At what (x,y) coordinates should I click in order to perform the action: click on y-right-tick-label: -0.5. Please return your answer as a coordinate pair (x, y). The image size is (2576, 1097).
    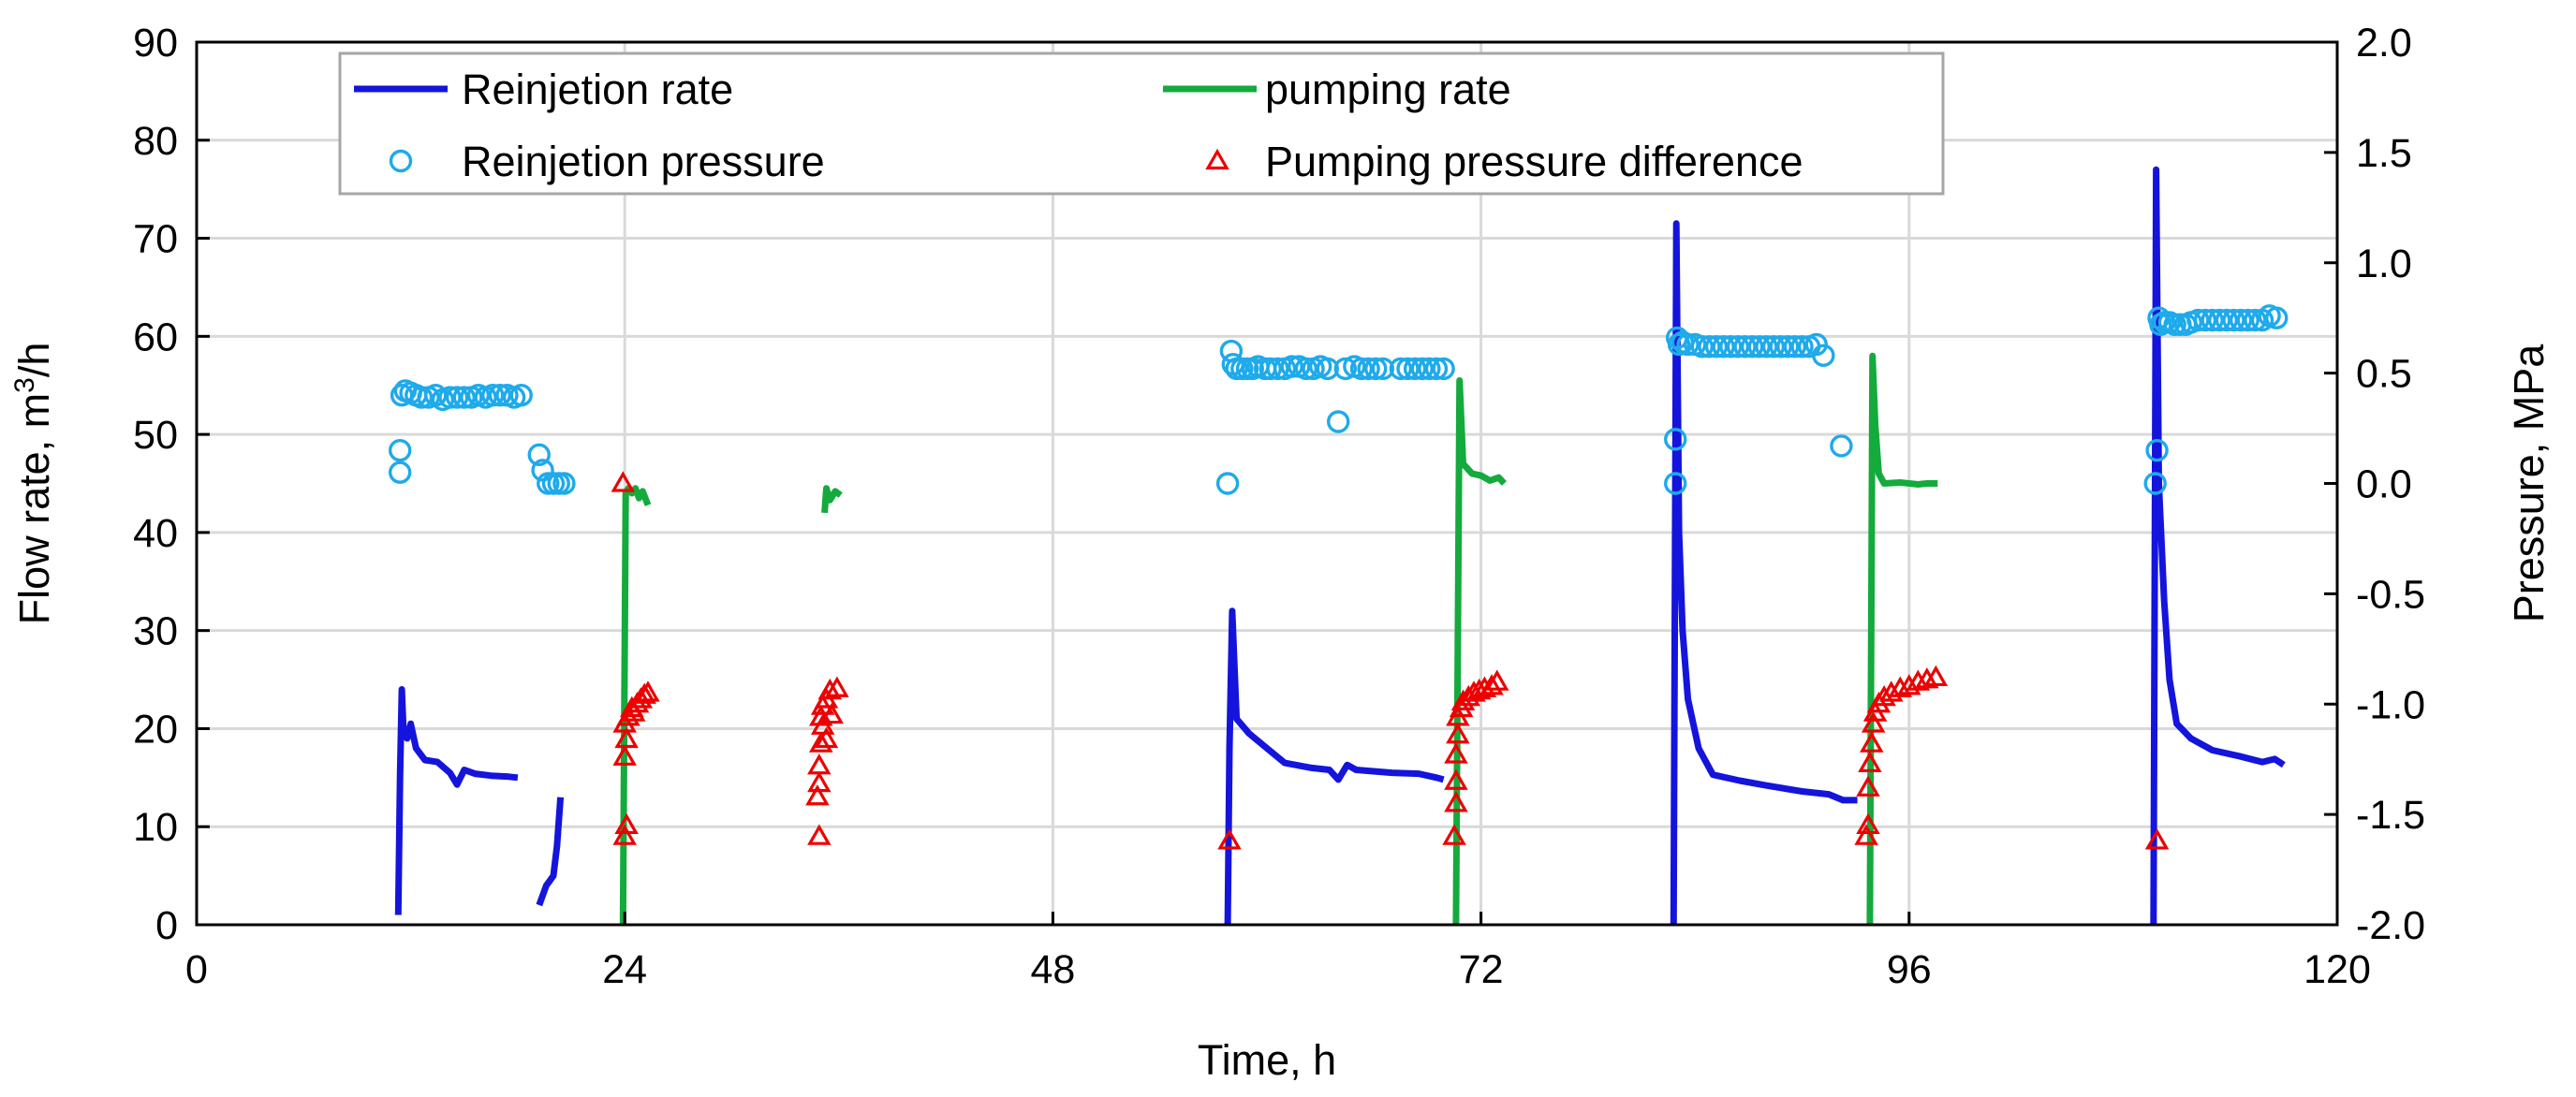
    Looking at the image, I should click on (2390, 594).